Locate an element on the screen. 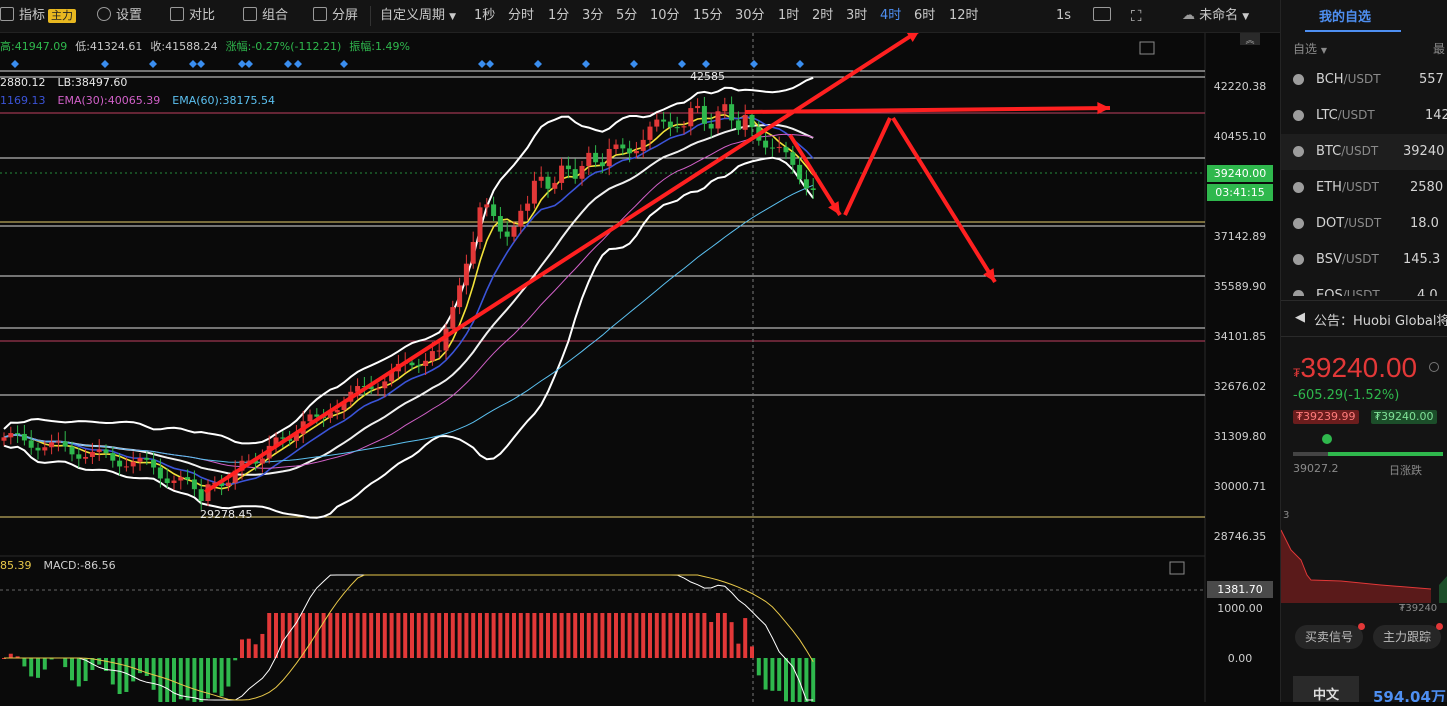  layout-save-dropdown: ☁ 未命名 ▼ is located at coordinates (1215, 16).